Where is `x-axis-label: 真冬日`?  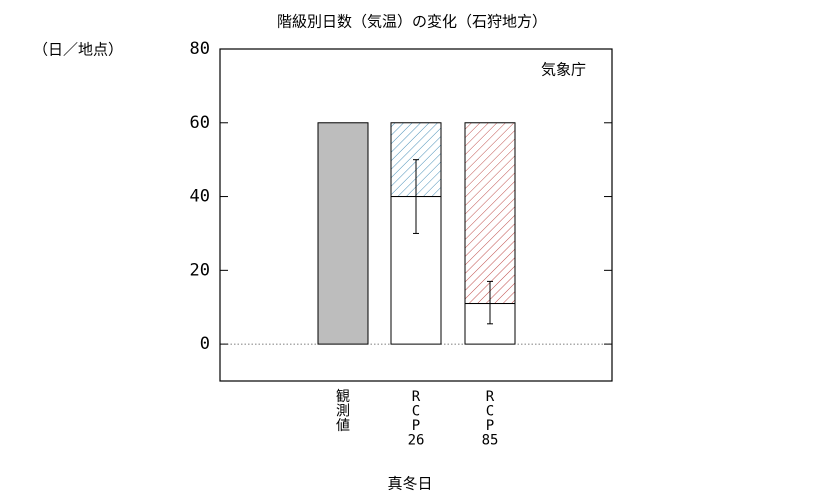 x-axis-label: 真冬日 is located at coordinates (409, 484).